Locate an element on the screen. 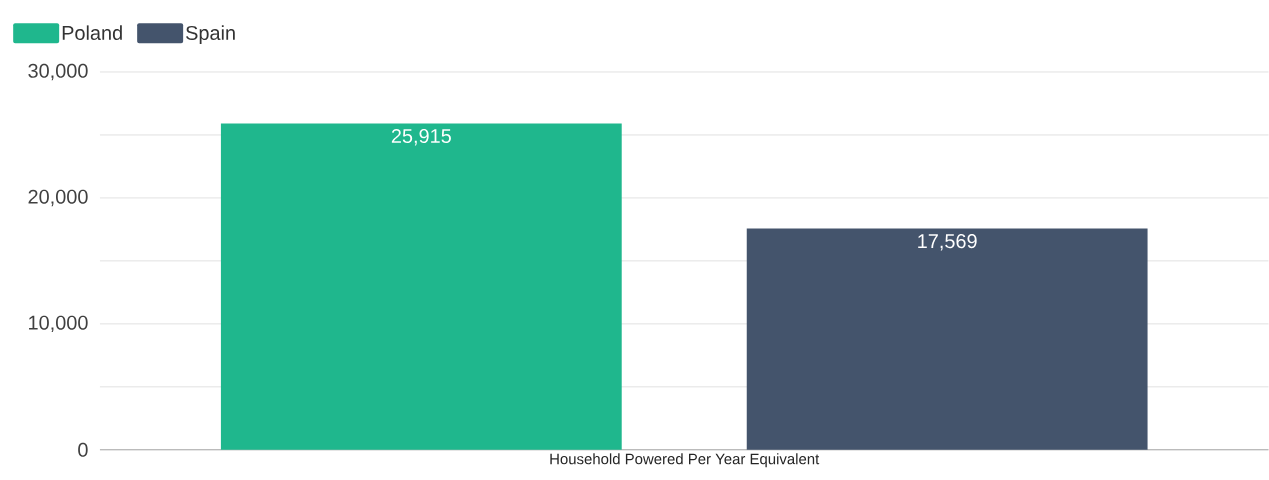 Image resolution: width=1269 pixels, height=480 pixels. data-label: 17,569 is located at coordinates (947, 242).